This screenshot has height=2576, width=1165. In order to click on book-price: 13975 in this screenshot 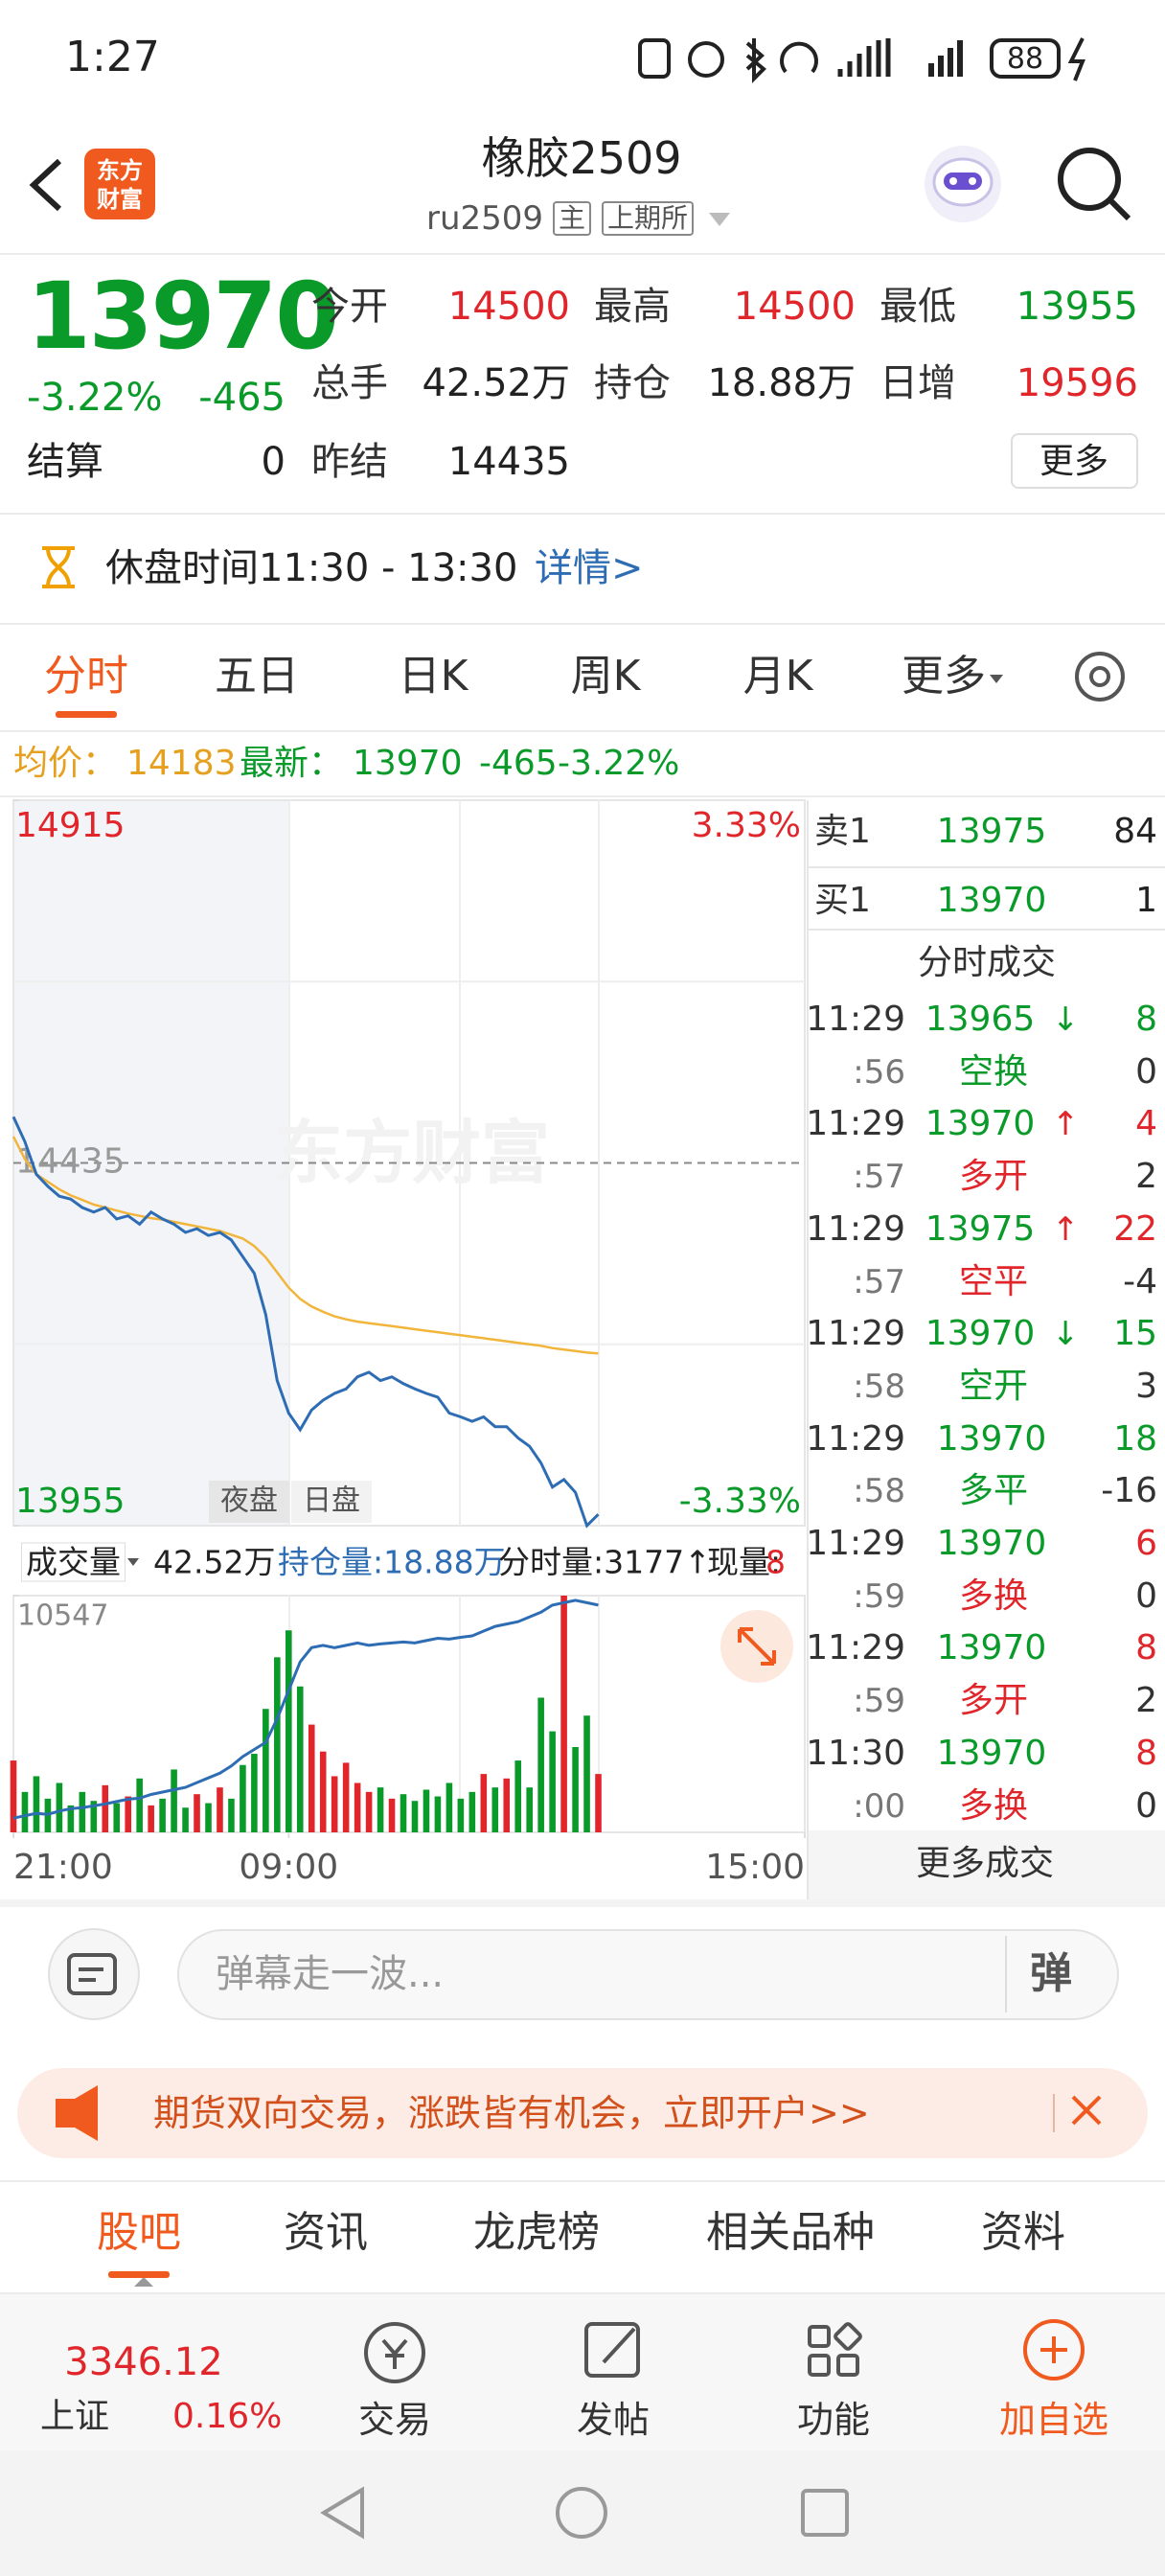, I will do `click(992, 831)`.